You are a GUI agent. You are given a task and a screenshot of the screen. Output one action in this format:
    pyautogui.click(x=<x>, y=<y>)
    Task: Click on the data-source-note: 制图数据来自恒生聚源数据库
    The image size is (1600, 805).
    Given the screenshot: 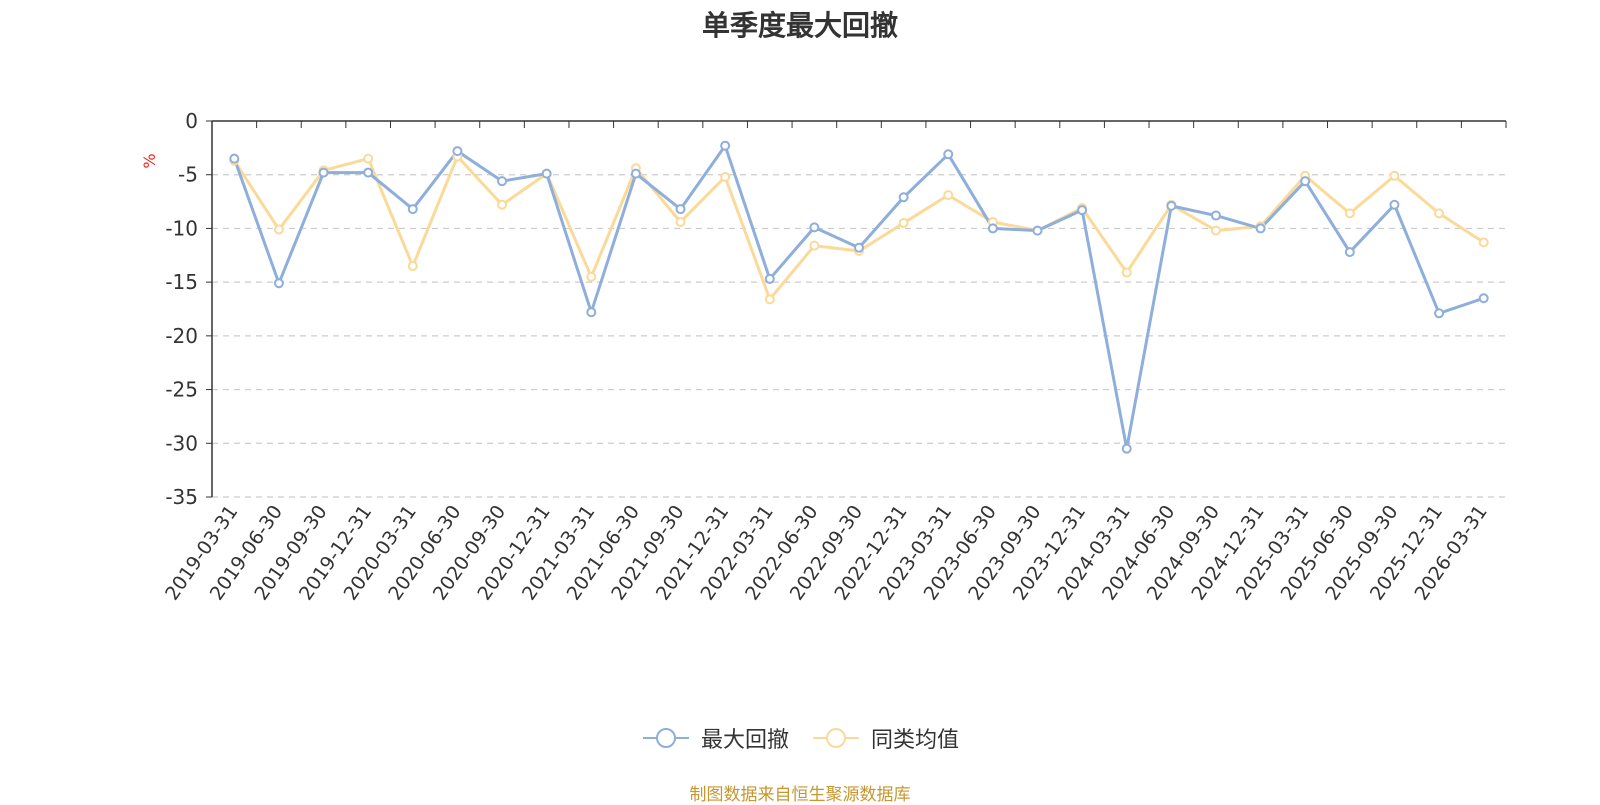 What is the action you would take?
    pyautogui.click(x=800, y=795)
    